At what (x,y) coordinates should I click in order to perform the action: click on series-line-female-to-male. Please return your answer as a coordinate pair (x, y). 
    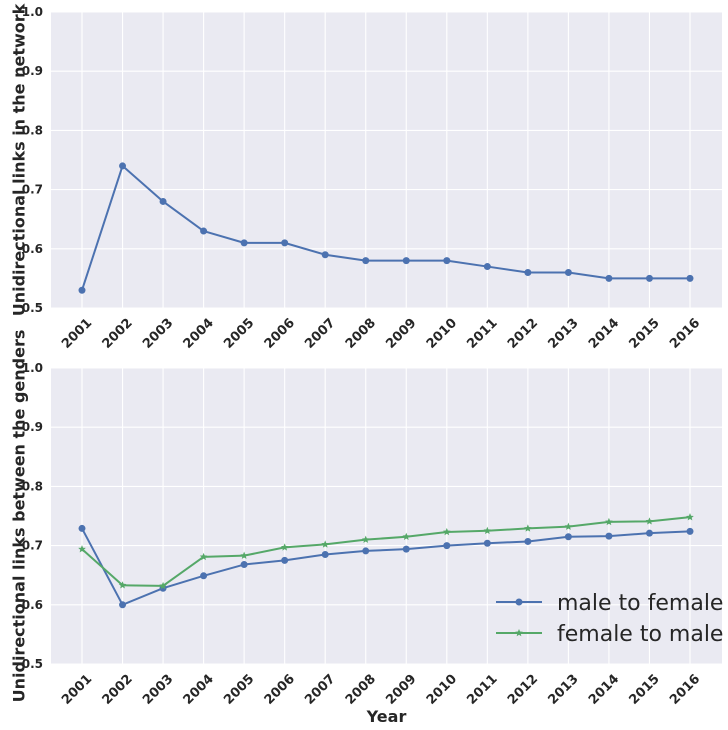
    Looking at the image, I should click on (386, 551).